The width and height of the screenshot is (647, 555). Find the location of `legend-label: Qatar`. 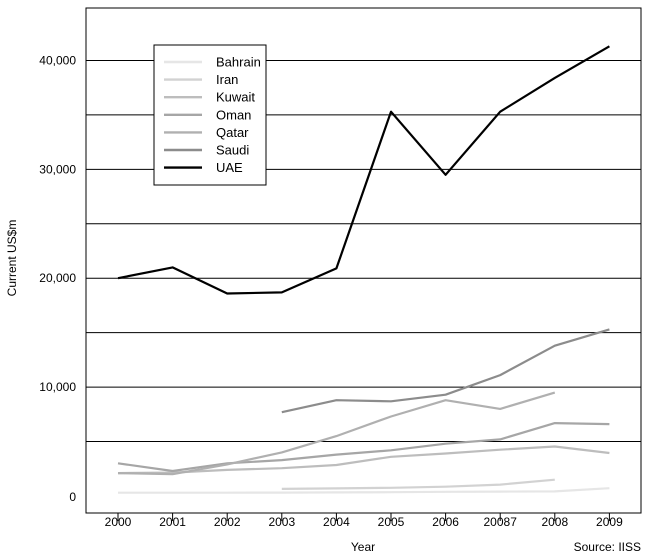

legend-label: Qatar is located at coordinates (232, 132).